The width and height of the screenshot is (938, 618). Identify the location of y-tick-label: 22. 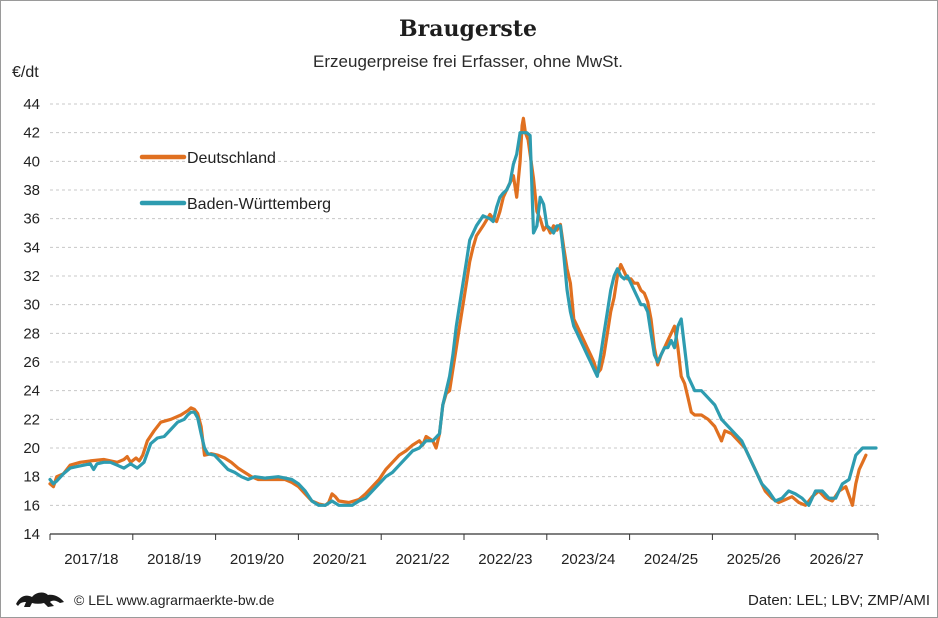
(31, 419).